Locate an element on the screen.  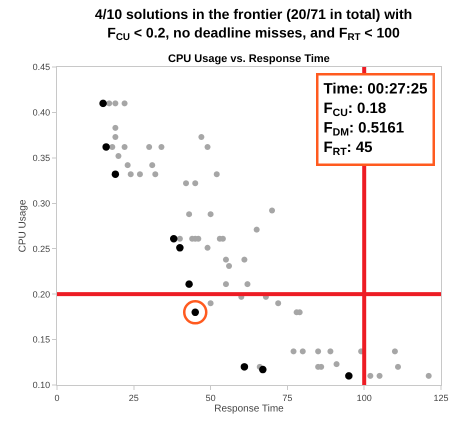
y-tick-label: 0.15 is located at coordinates (41, 339).